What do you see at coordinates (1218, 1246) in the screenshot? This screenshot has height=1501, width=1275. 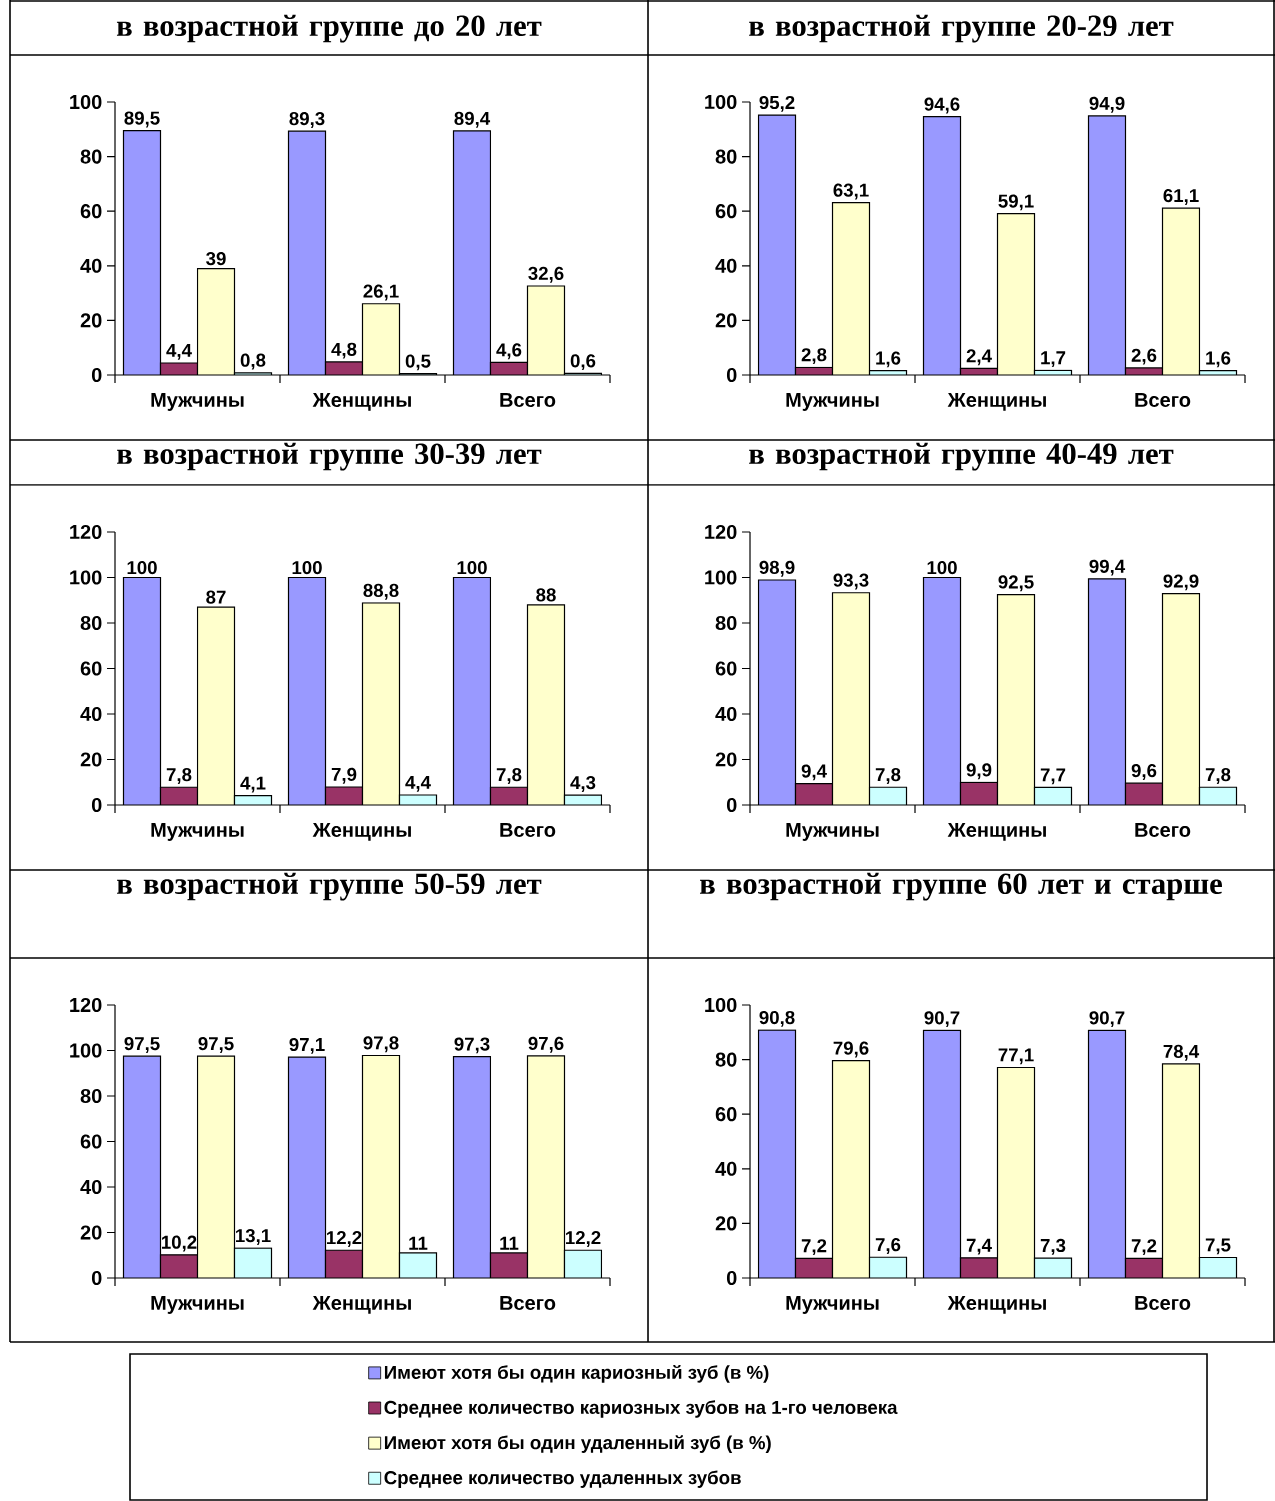 I see `data-label: 7,5` at bounding box center [1218, 1246].